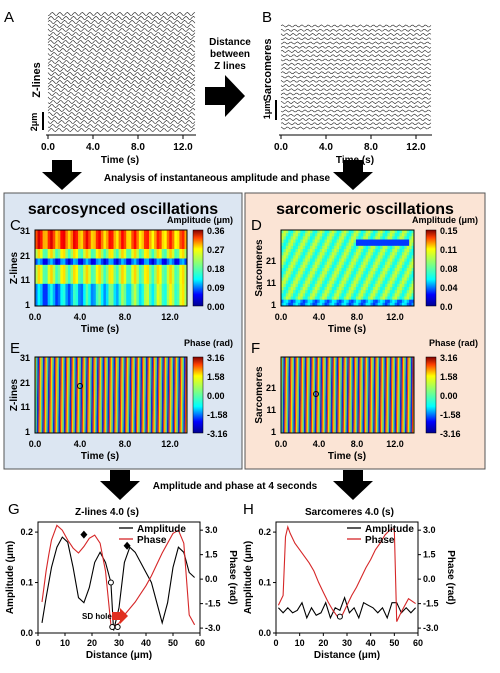  What do you see at coordinates (146, 643) in the screenshot?
I see `x-tick-label: 40` at bounding box center [146, 643].